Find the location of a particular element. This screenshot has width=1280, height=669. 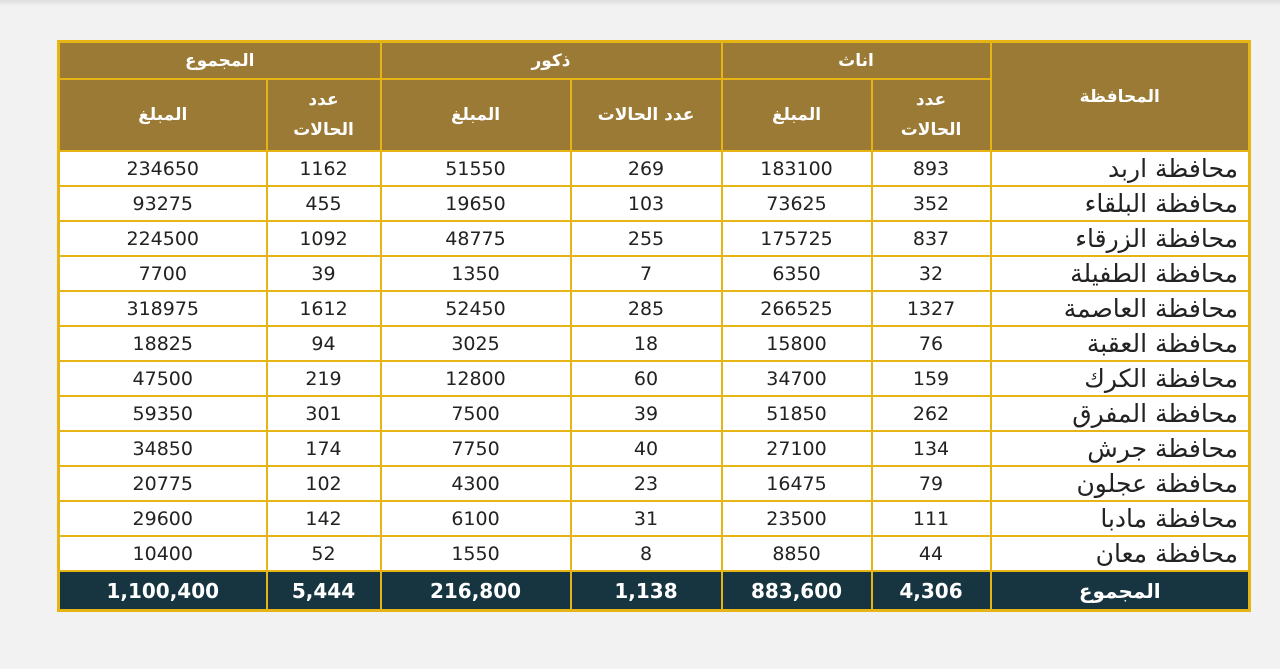

males-amount-cell: 12800 is located at coordinates (475, 378).